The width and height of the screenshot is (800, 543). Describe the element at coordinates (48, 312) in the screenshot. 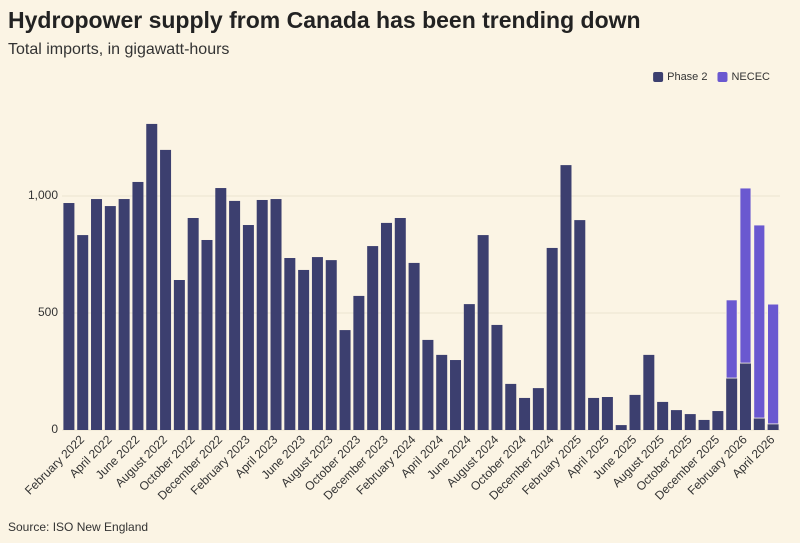

I see `y-tick-label: 500` at that location.